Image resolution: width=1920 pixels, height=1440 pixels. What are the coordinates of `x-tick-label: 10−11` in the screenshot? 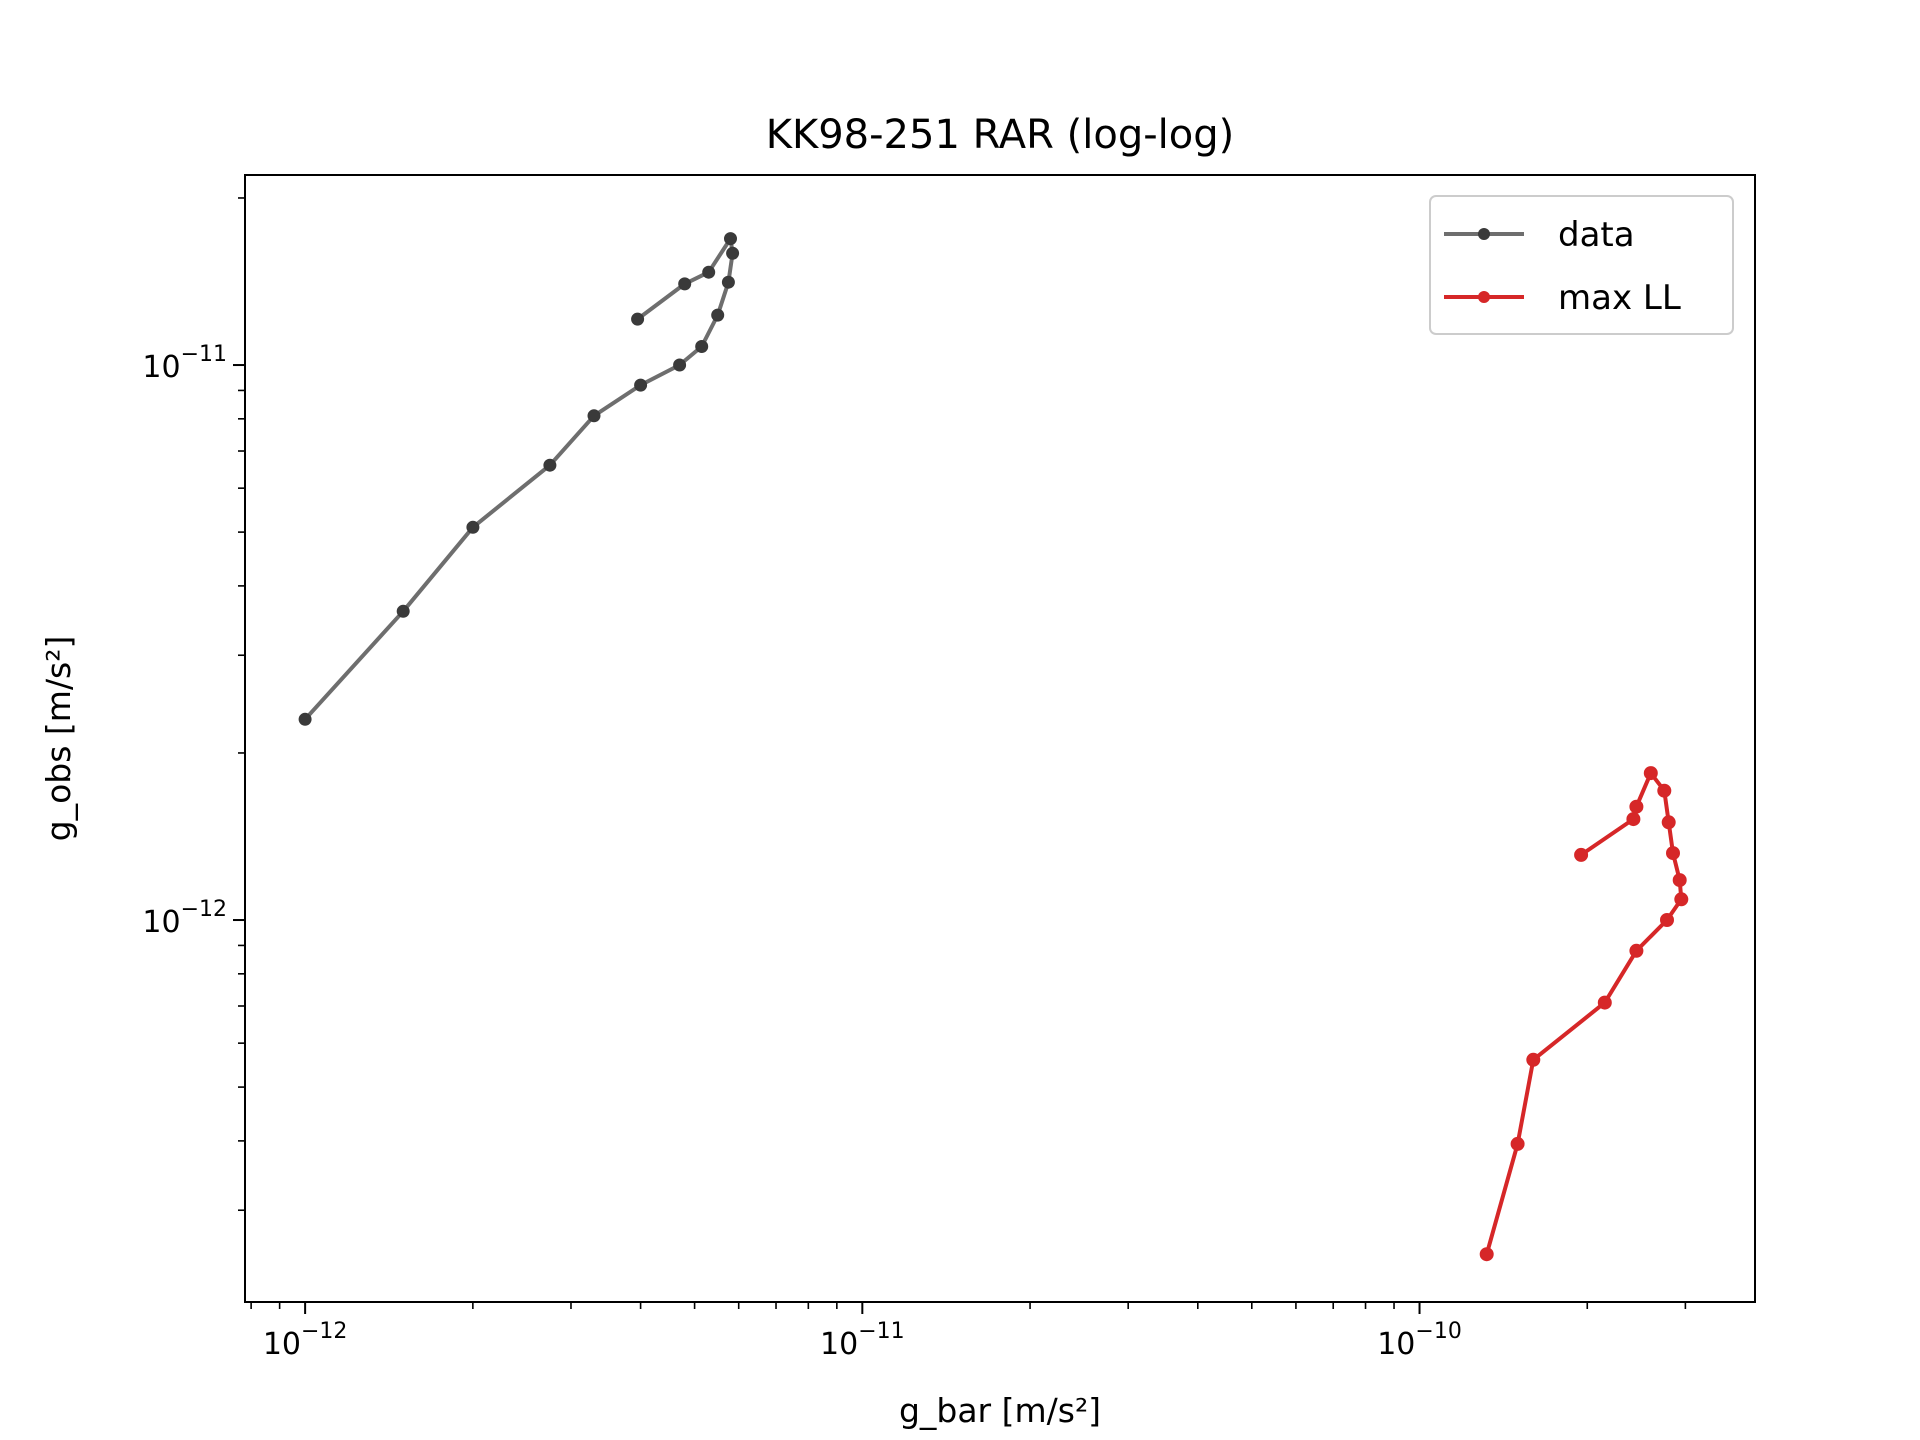 It's located at (862, 1340).